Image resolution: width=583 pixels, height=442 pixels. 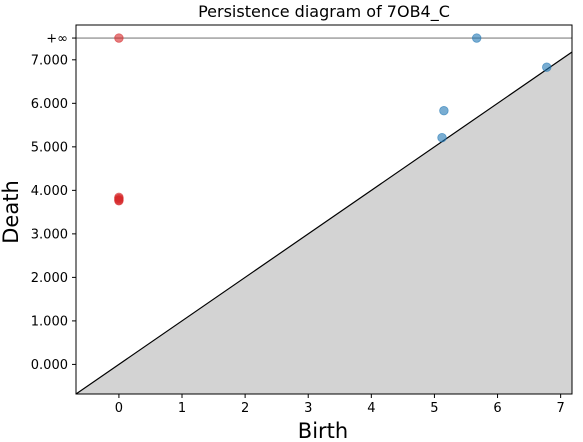 What do you see at coordinates (324, 12) in the screenshot?
I see `chart-title: Persistence diagram of 7OB4_C` at bounding box center [324, 12].